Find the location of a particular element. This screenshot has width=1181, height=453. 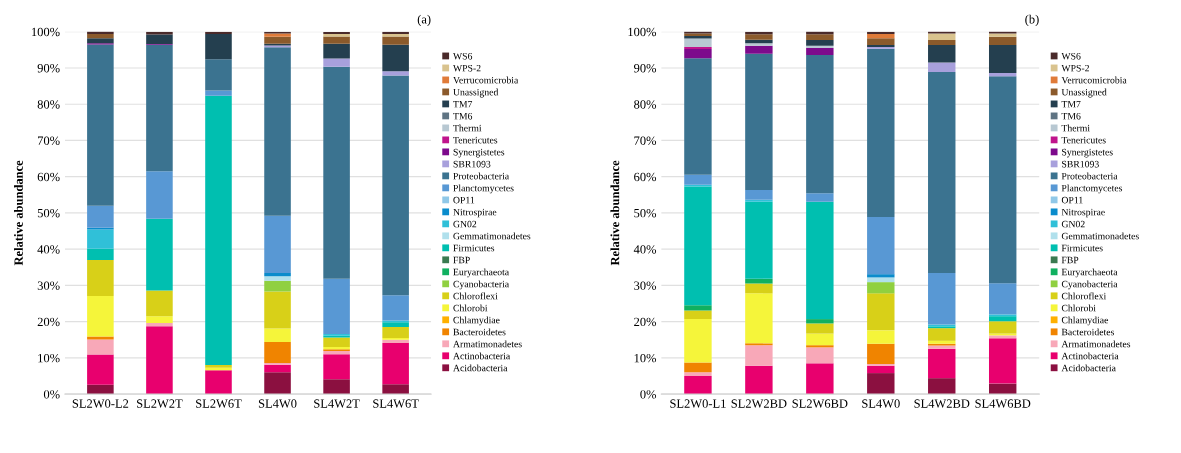

x-tick-label: SL4W6T is located at coordinates (396, 403).